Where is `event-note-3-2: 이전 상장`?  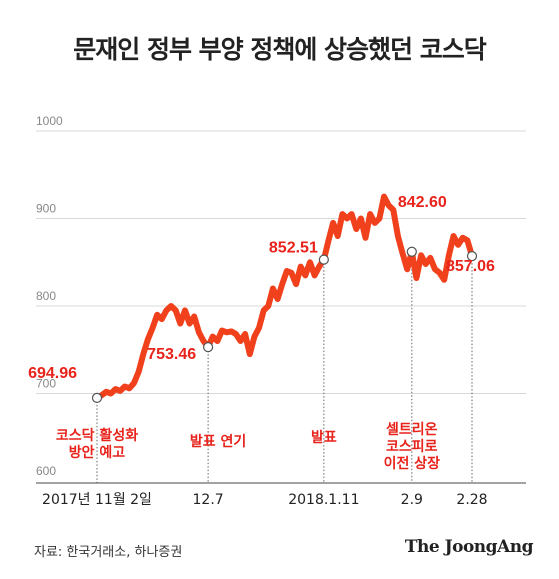
event-note-3-2: 이전 상장 is located at coordinates (412, 463).